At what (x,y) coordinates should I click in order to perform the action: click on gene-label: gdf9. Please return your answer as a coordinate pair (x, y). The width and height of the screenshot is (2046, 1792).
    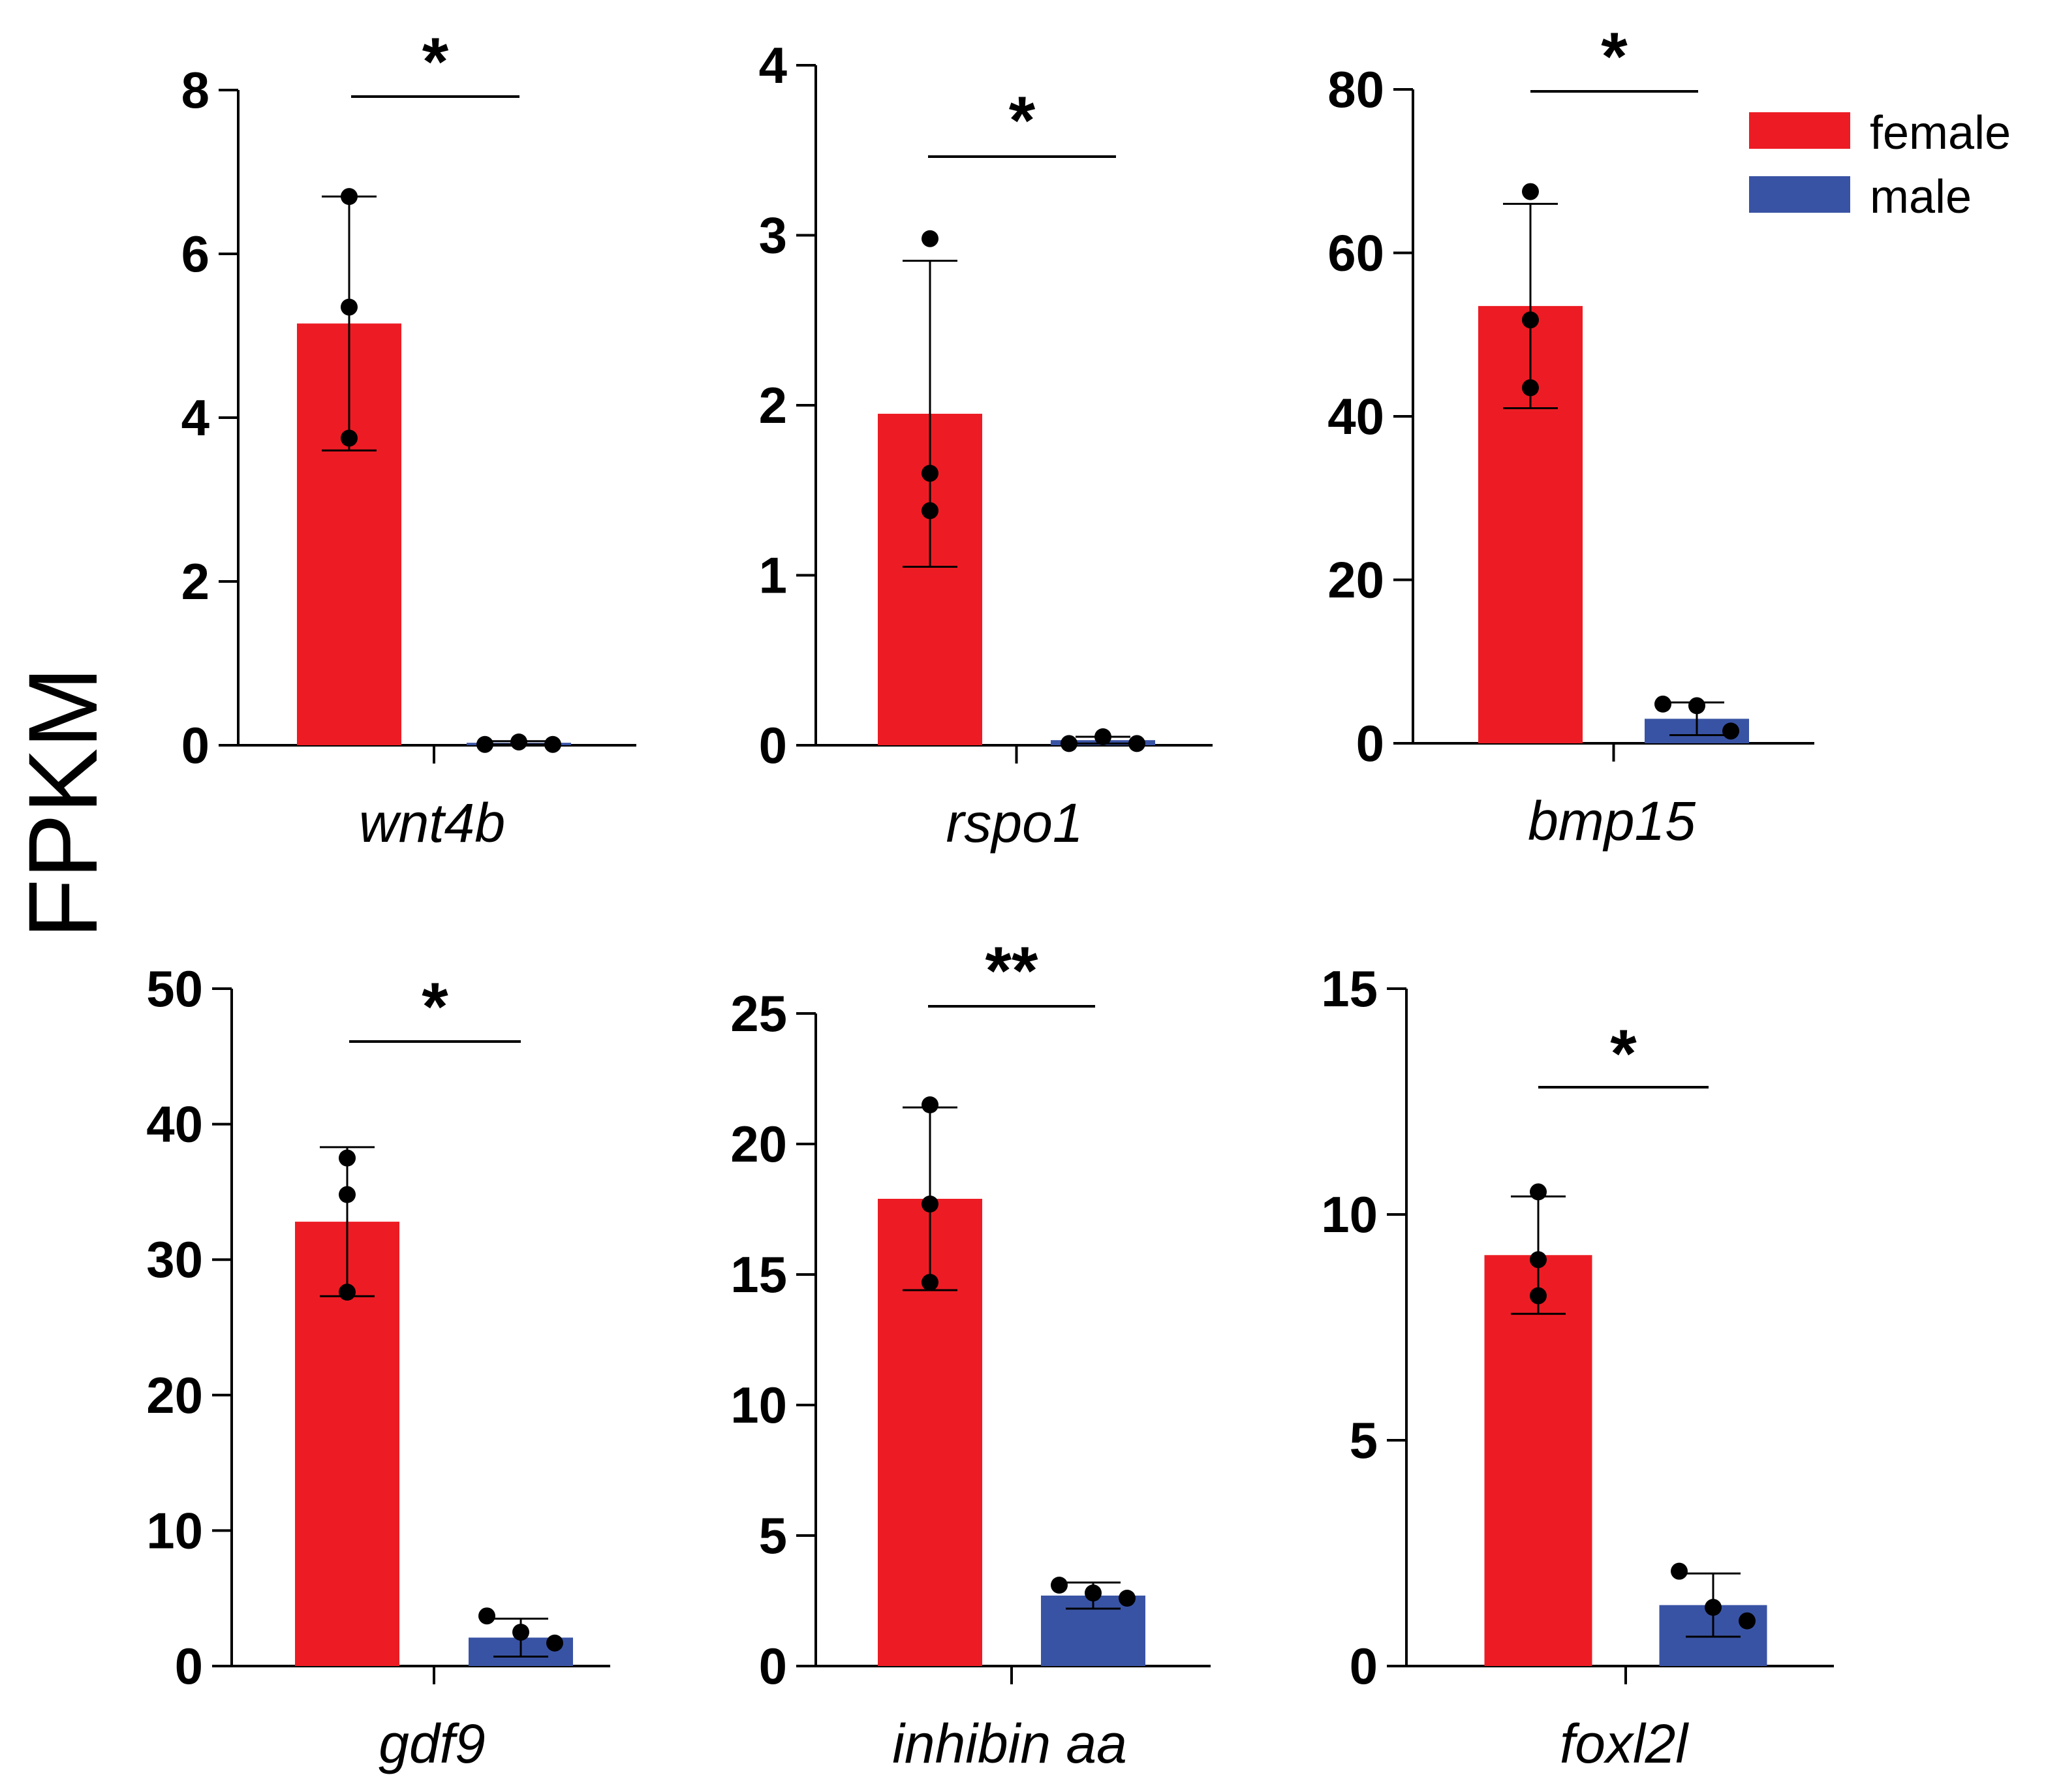
    Looking at the image, I should click on (433, 1743).